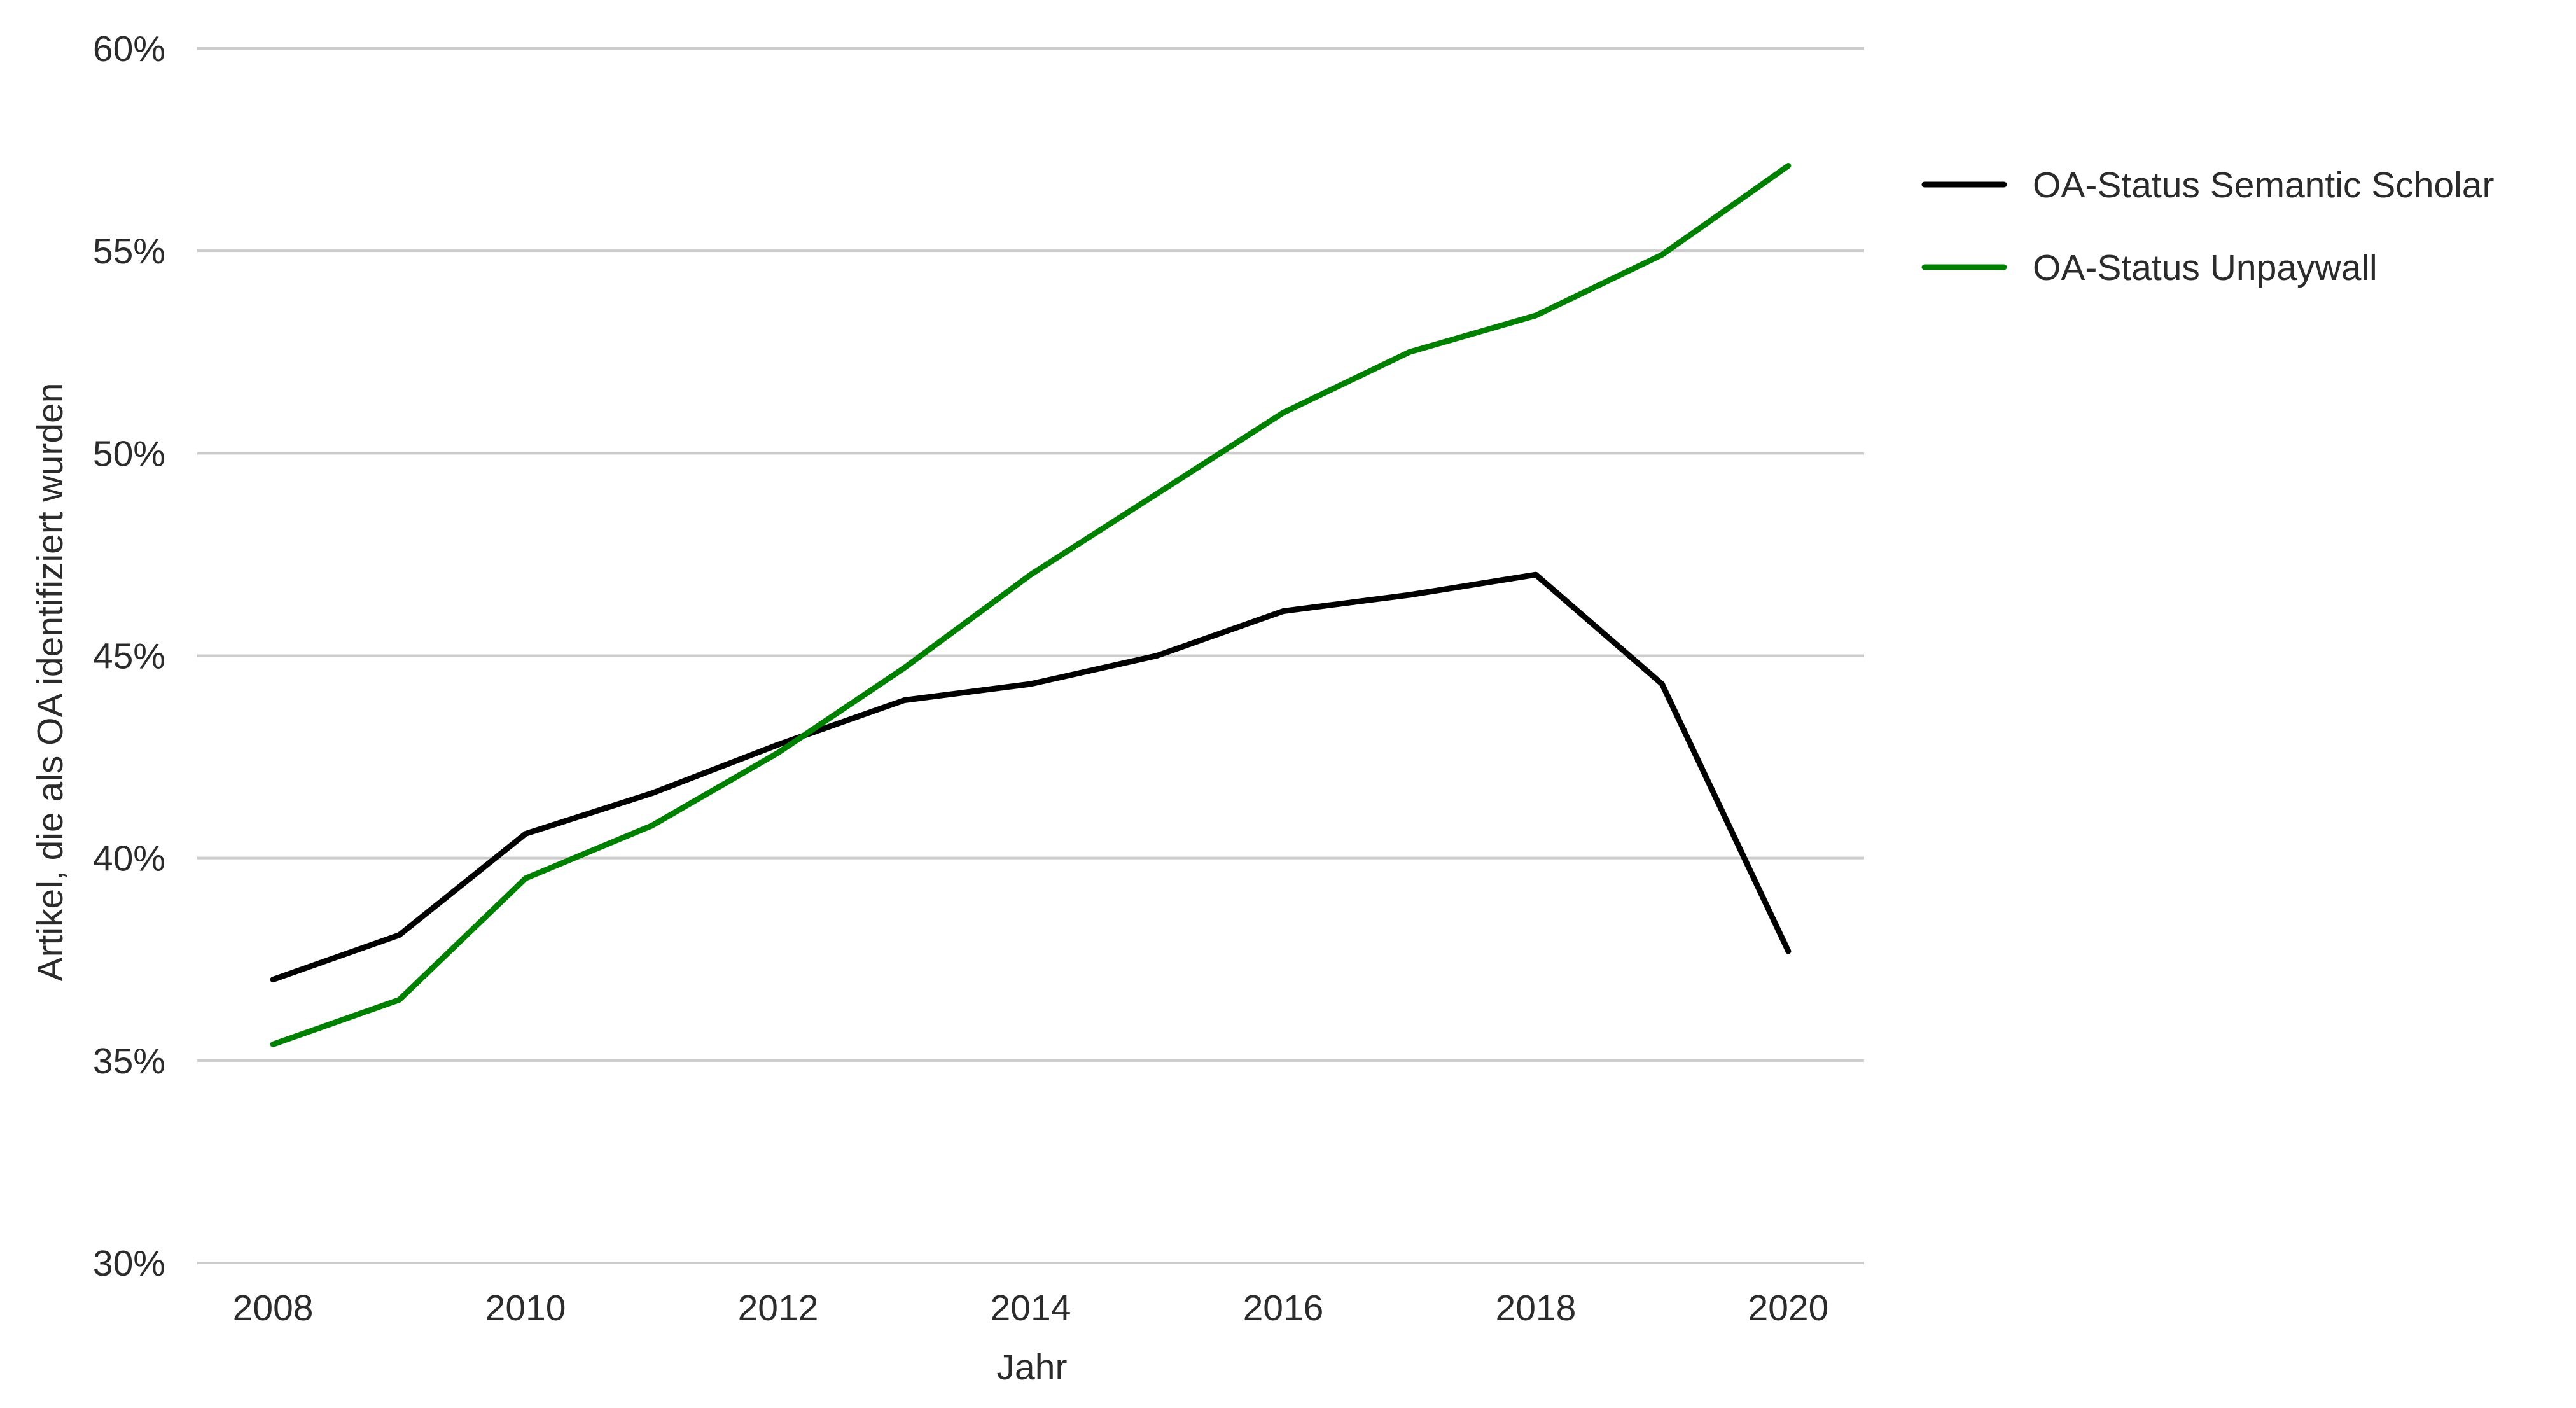 The image size is (2576, 1408). What do you see at coordinates (1032, 1367) in the screenshot?
I see `x-axis-title: Jahr` at bounding box center [1032, 1367].